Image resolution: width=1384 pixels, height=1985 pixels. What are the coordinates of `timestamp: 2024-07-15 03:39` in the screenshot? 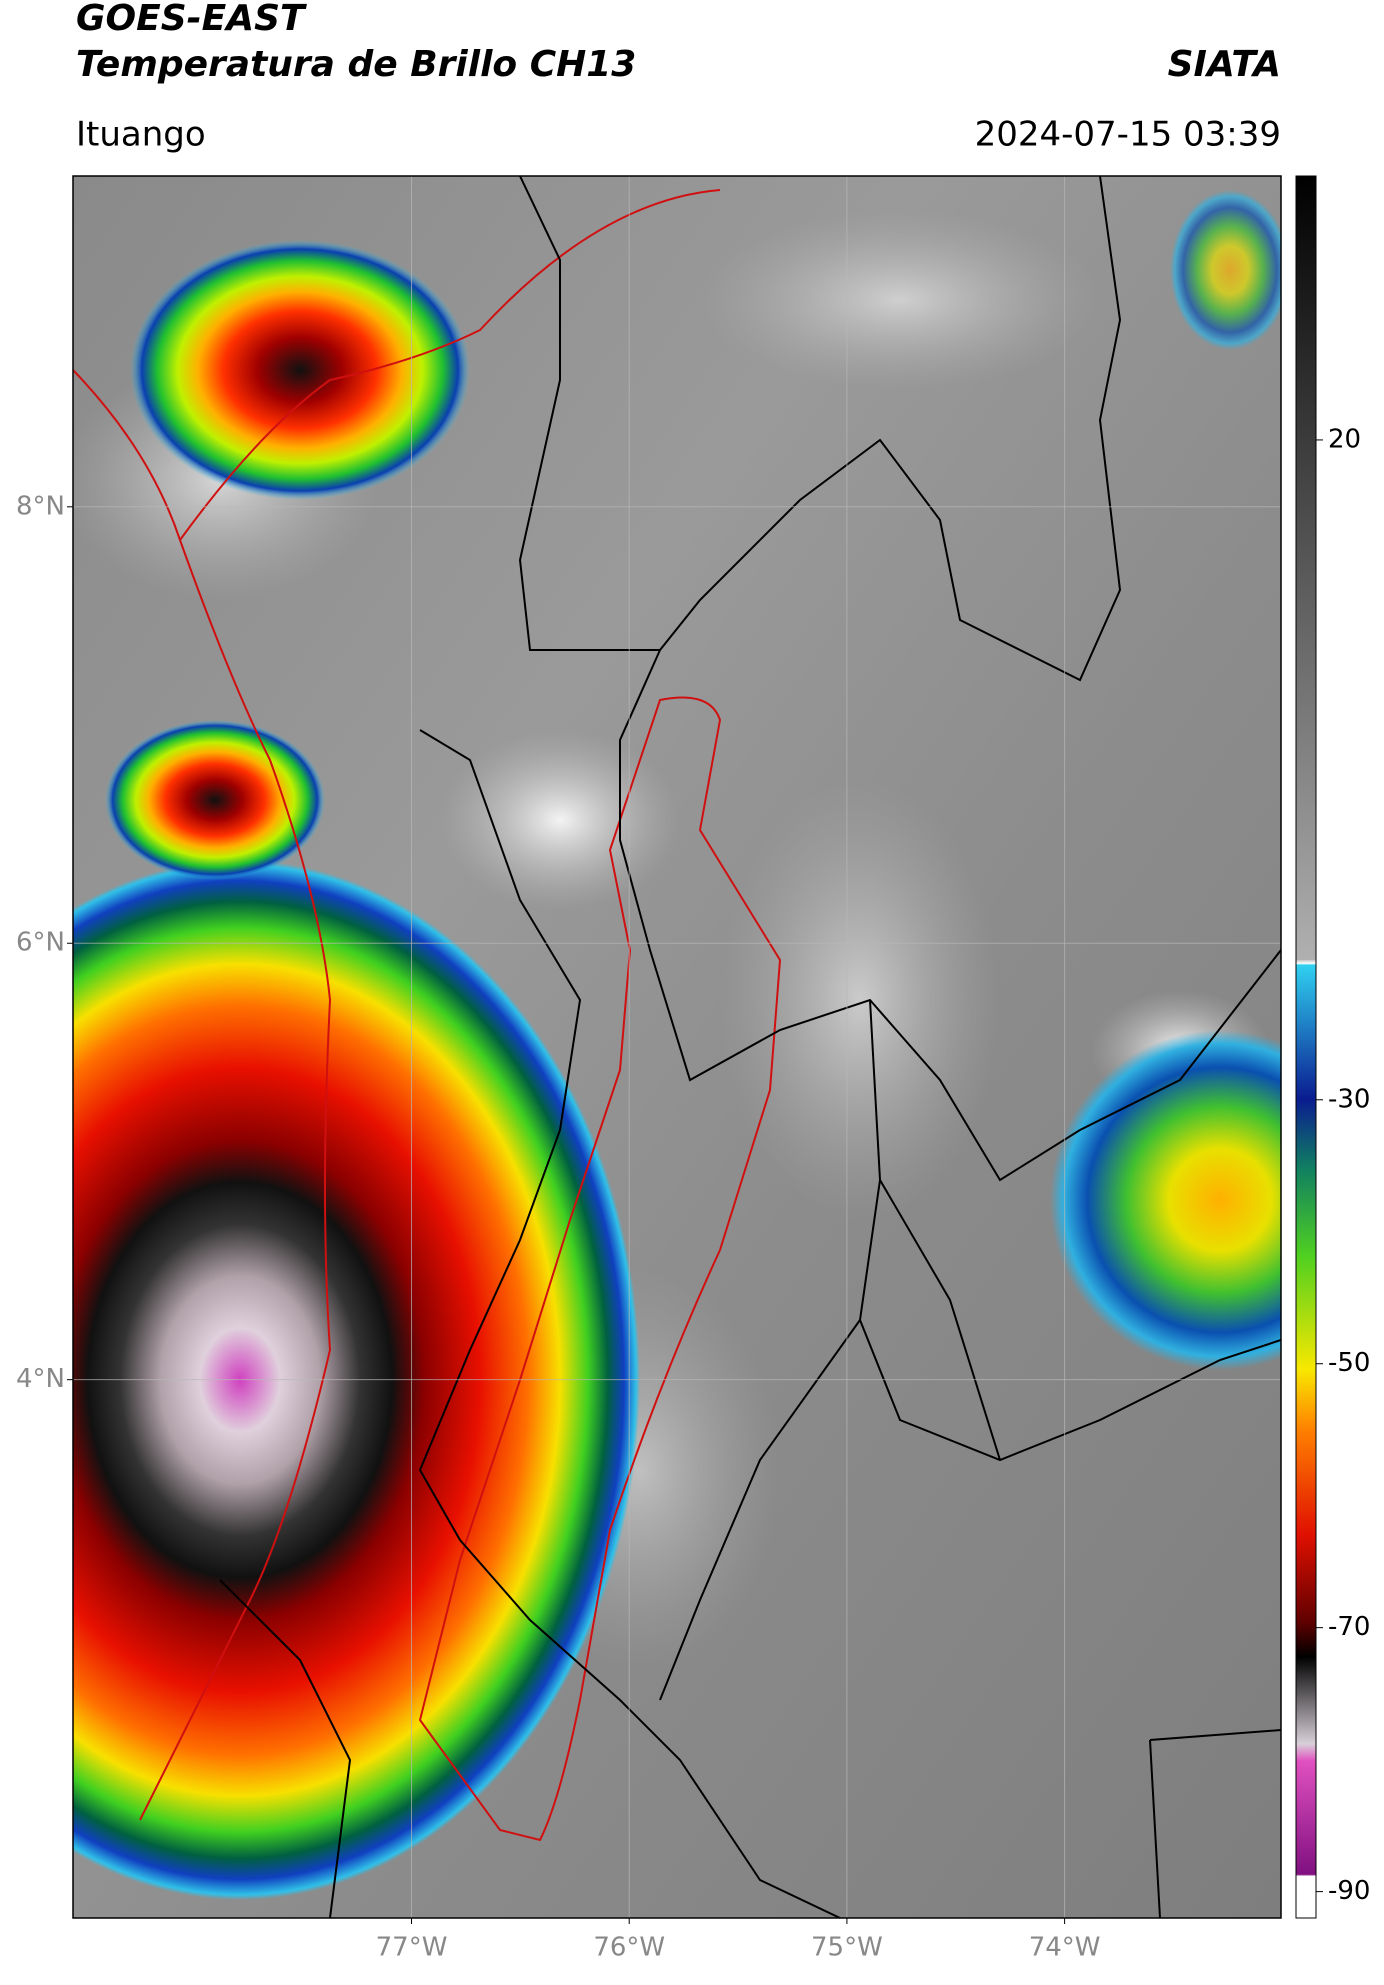 It's located at (1128, 135).